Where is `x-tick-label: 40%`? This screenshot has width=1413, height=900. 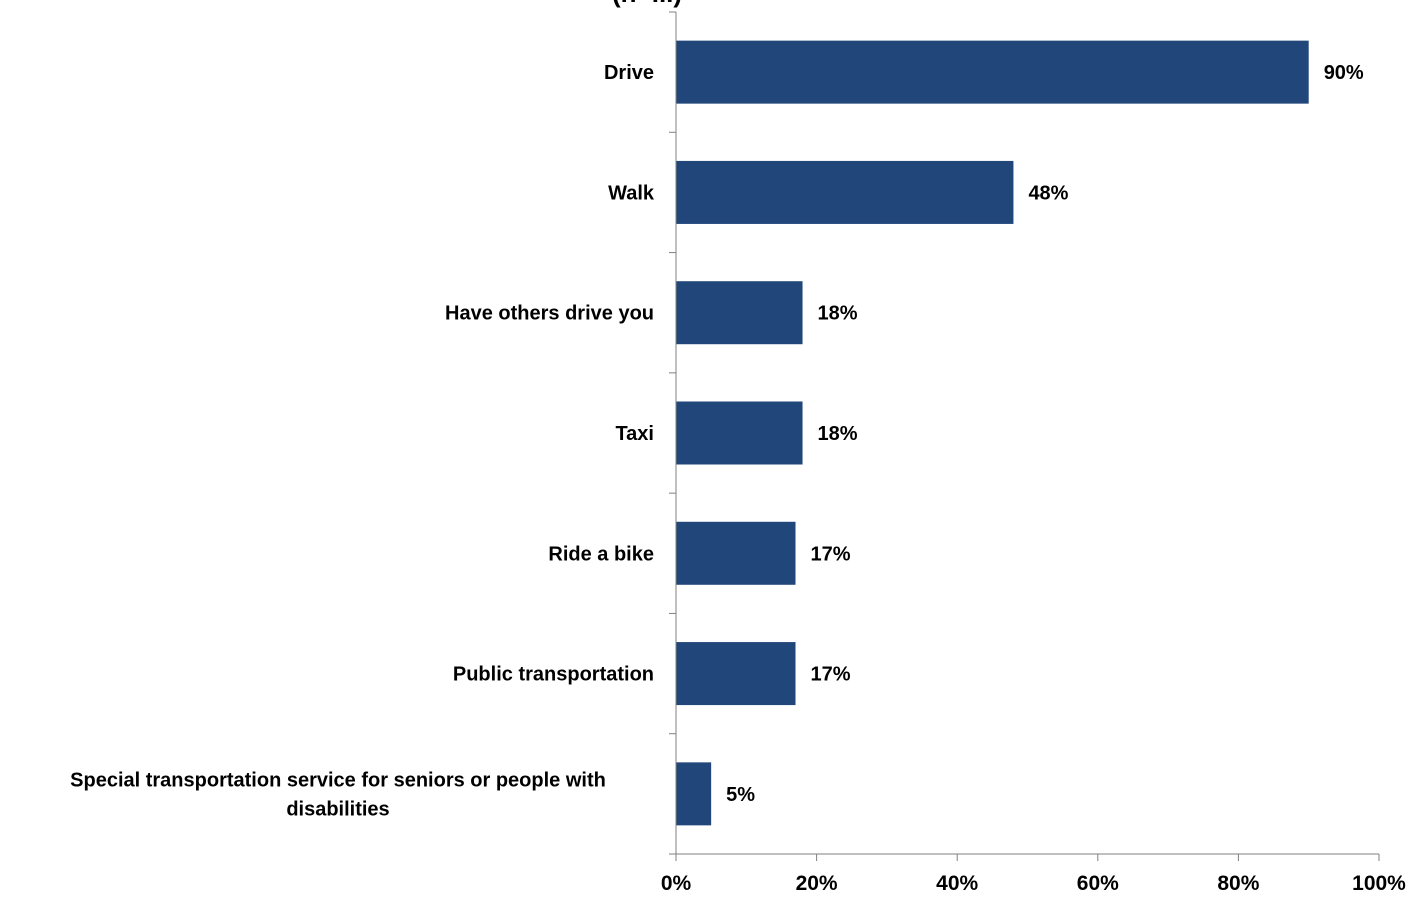 x-tick-label: 40% is located at coordinates (957, 883).